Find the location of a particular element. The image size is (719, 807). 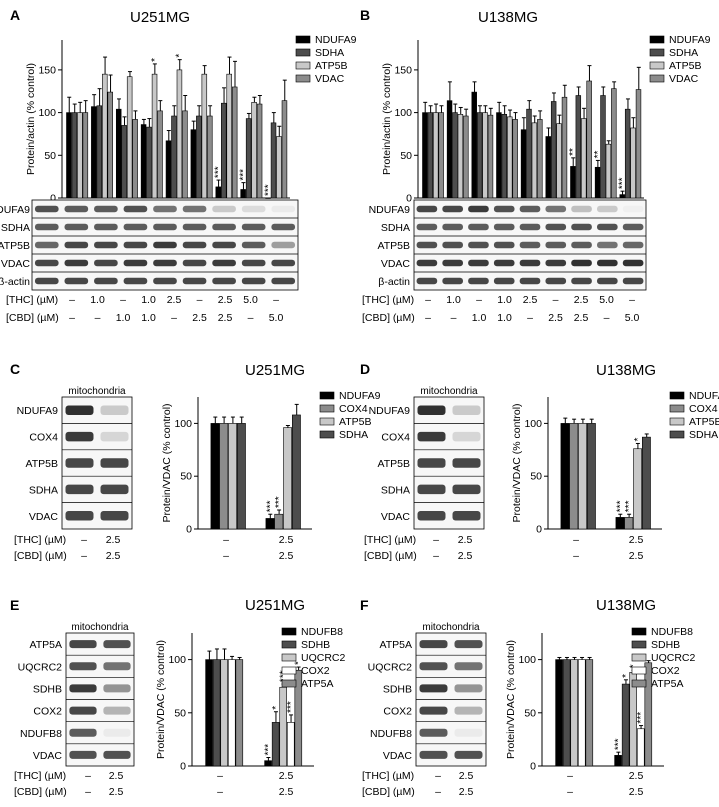

y-tick-label: 0 is located at coordinates (53, 199).